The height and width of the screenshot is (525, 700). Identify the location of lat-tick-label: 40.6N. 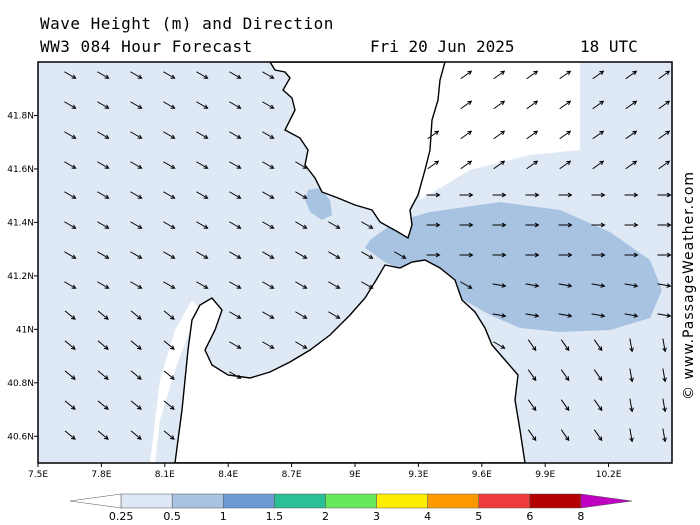
(20, 437).